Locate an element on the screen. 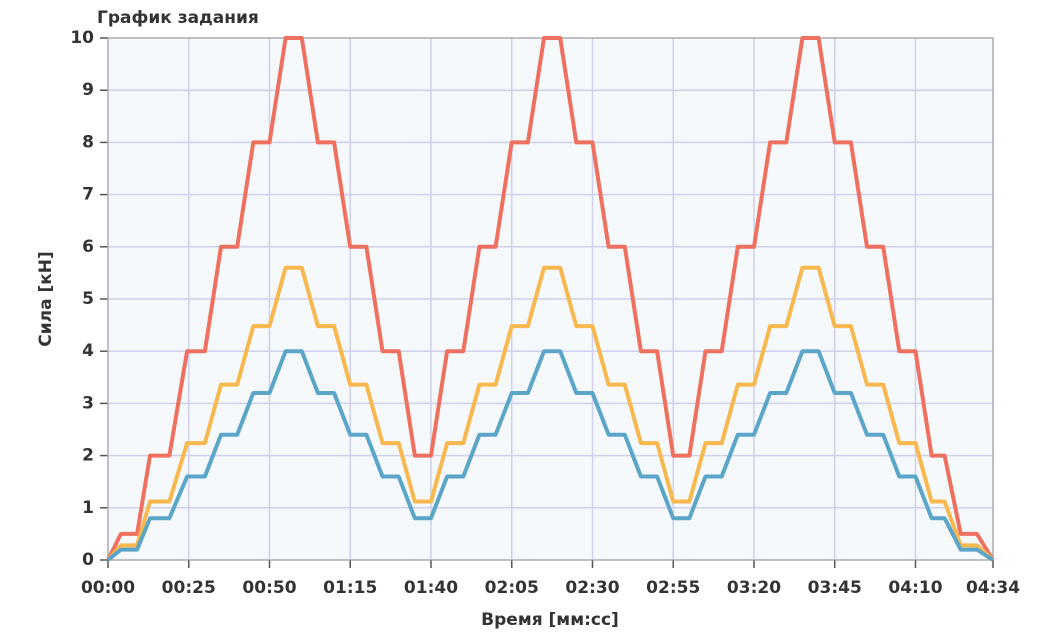 This screenshot has height=633, width=1045. y-tick-label: 5 is located at coordinates (88, 299).